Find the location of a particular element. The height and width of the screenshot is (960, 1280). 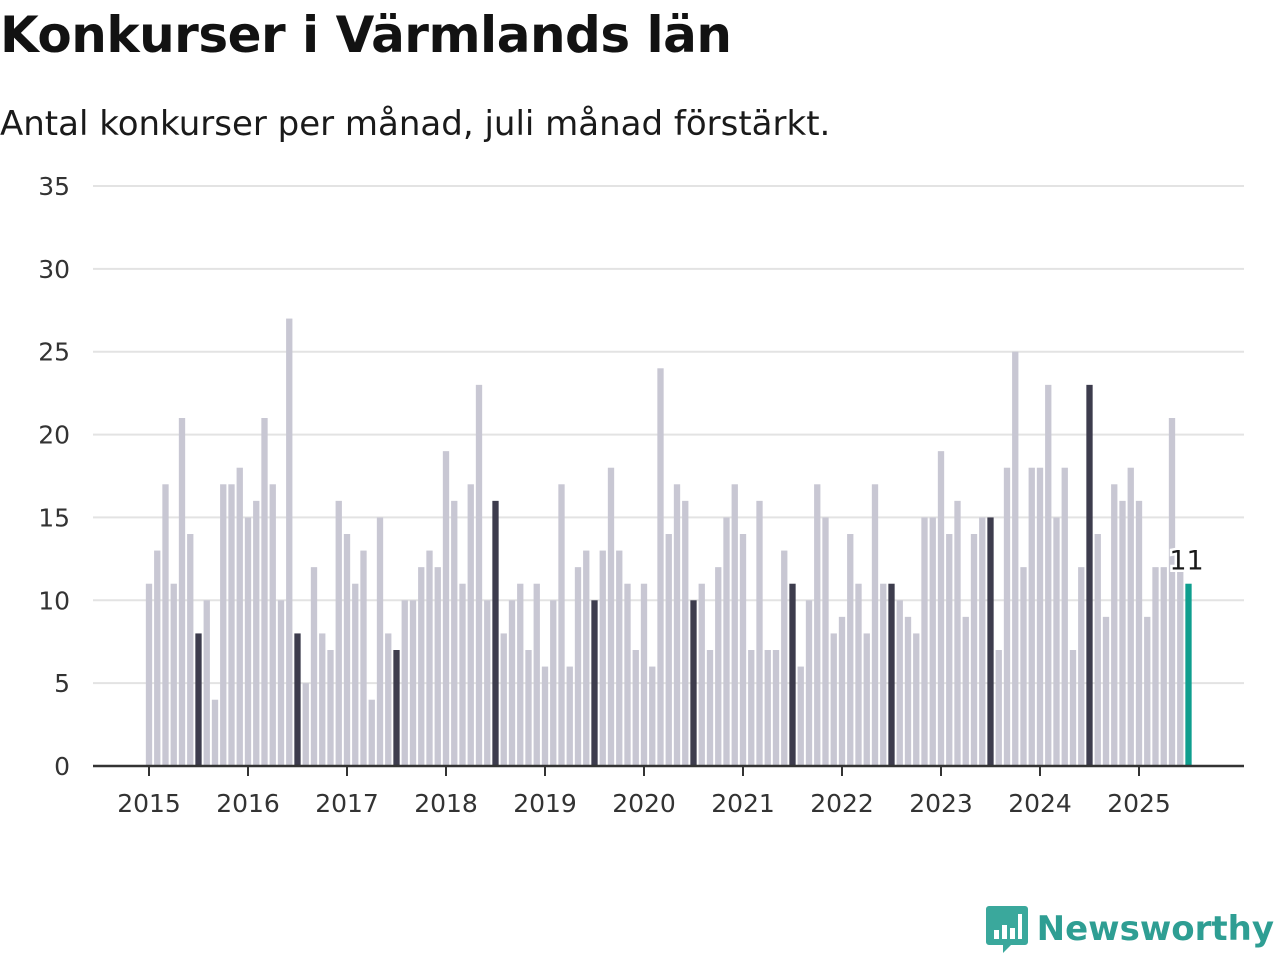

x-tick-label: 2023 is located at coordinates (941, 803).